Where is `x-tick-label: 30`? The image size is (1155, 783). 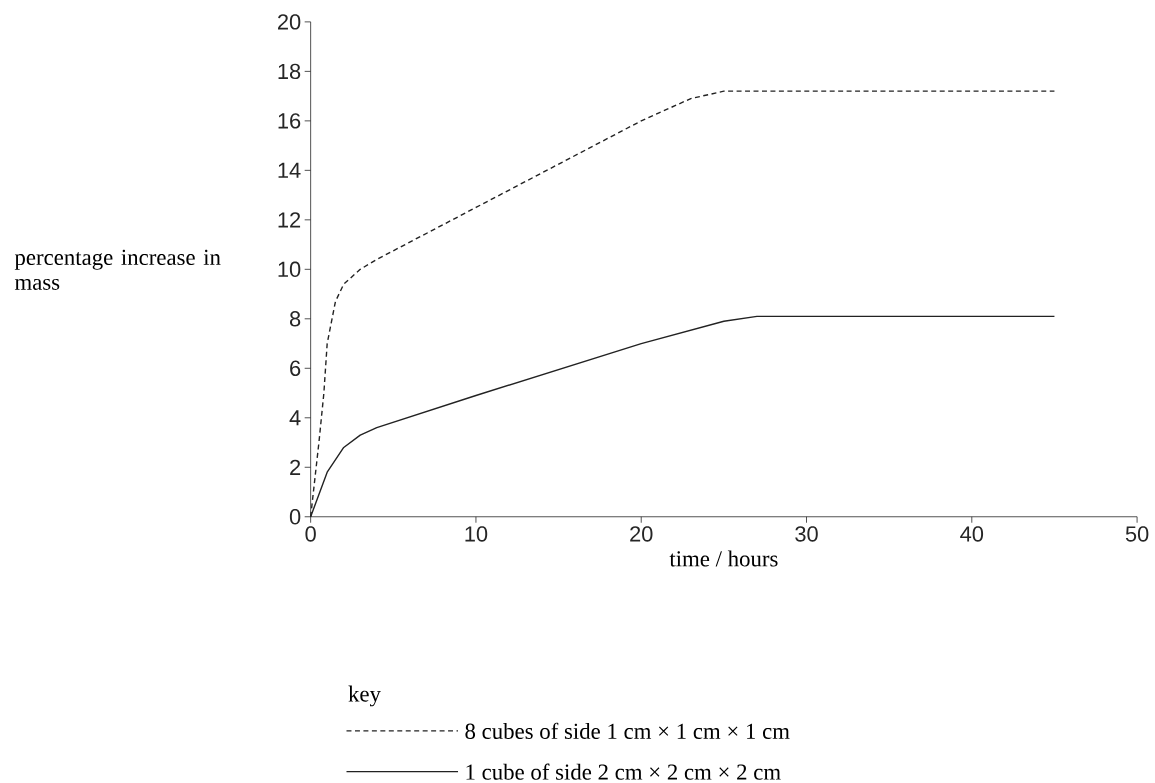
x-tick-label: 30 is located at coordinates (806, 534).